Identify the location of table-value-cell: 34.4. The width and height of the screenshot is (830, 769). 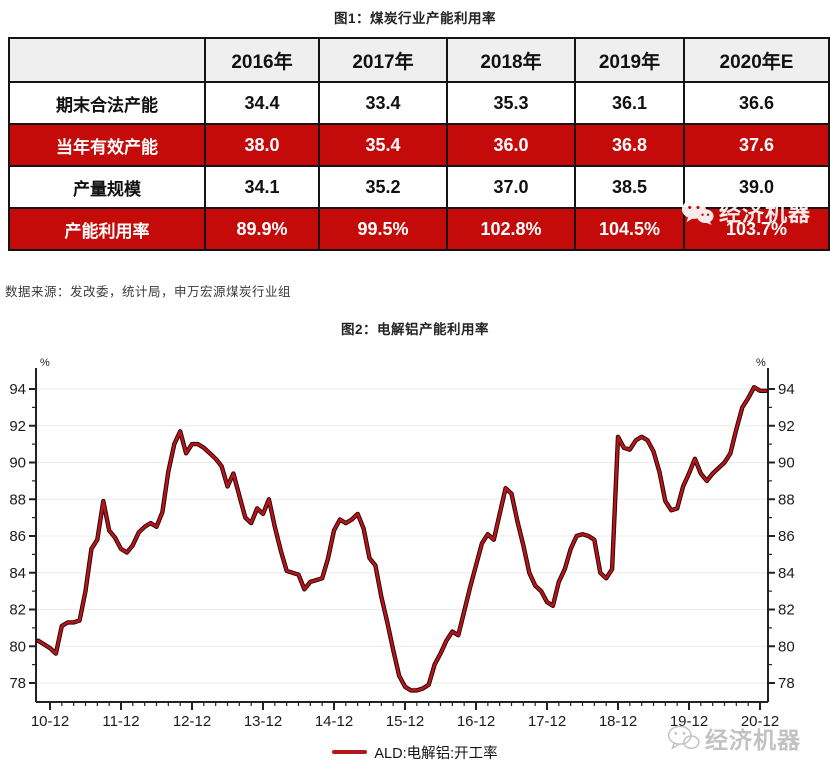
(262, 103).